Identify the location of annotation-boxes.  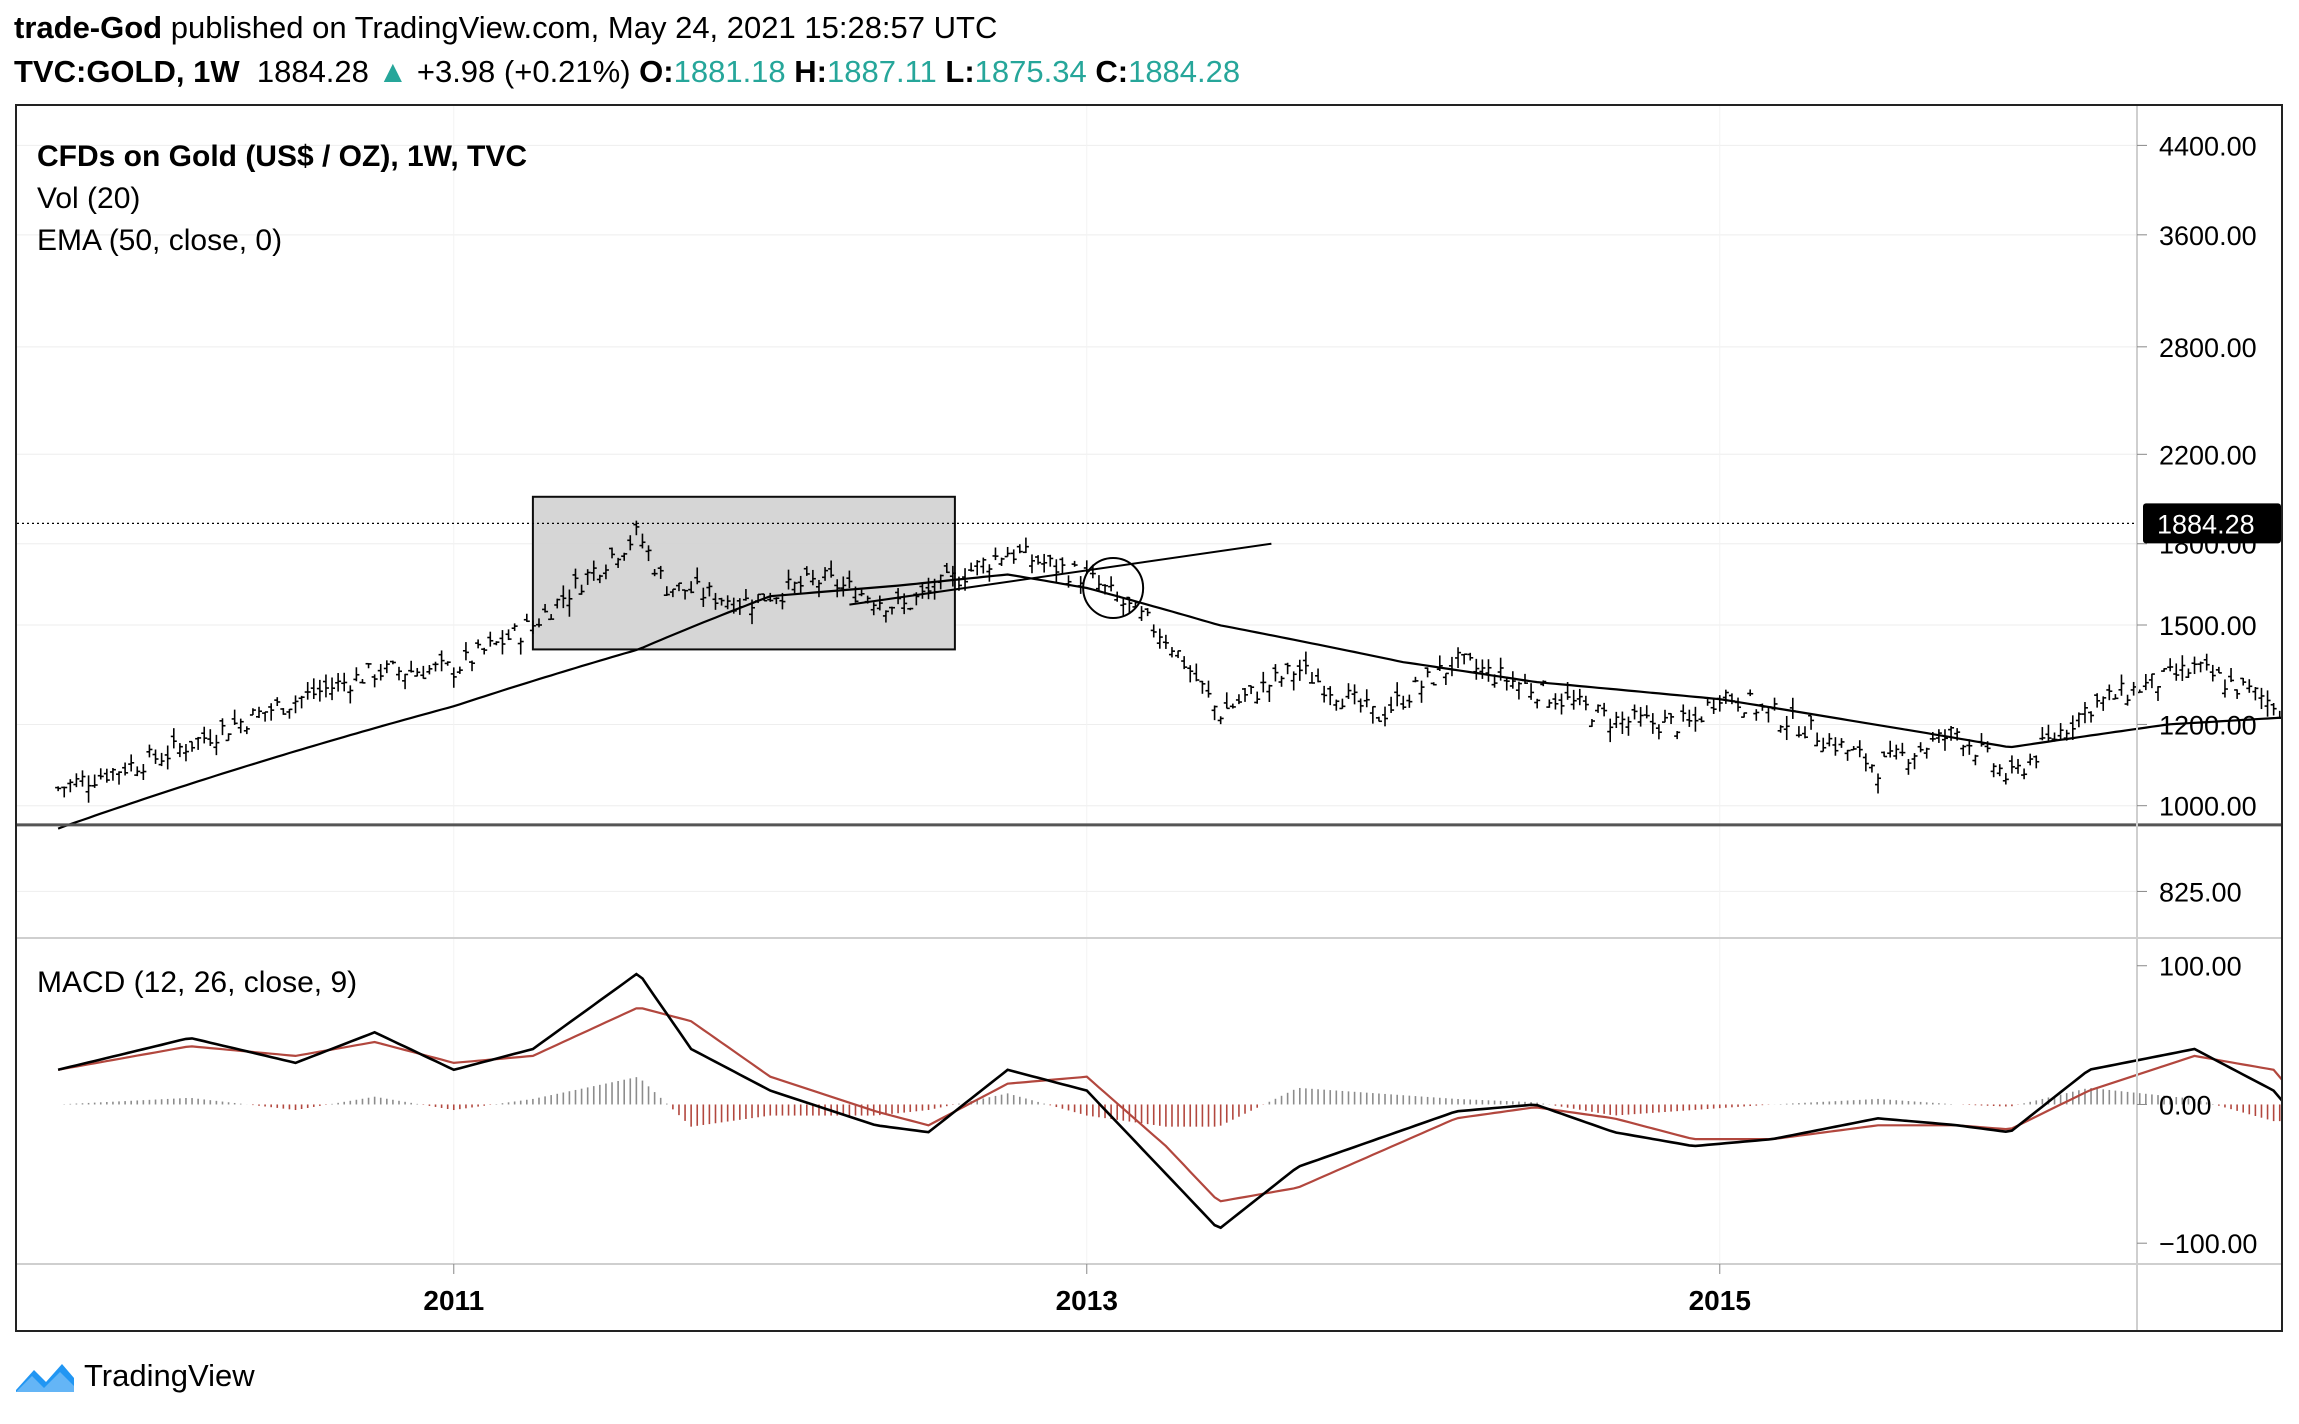
(743, 573).